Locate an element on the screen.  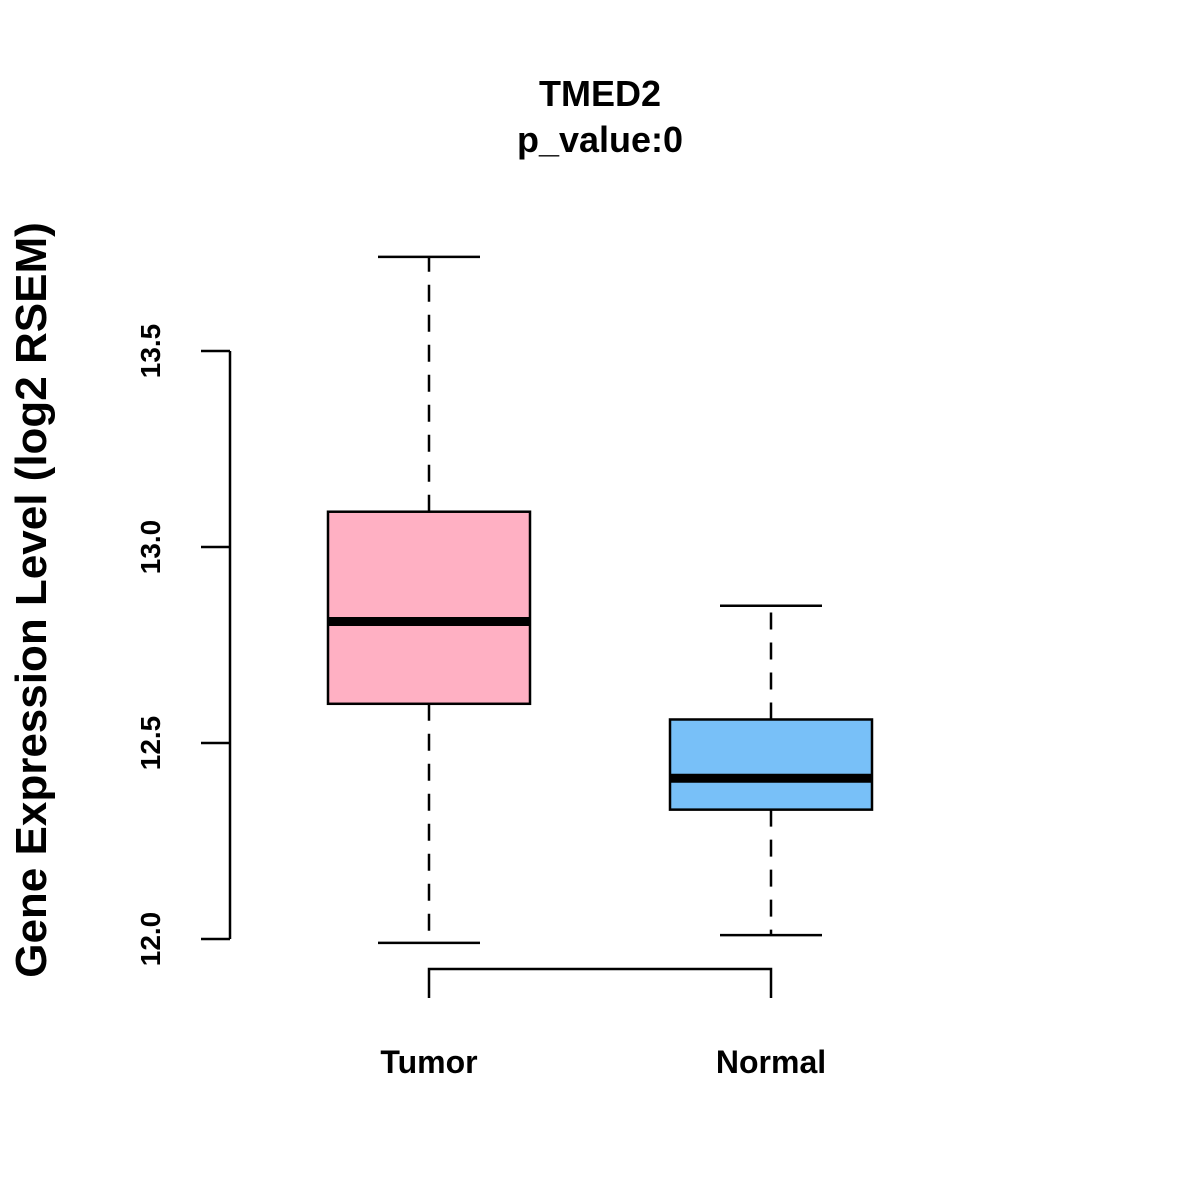
y-tick-label: 13.5 is located at coordinates (150, 351).